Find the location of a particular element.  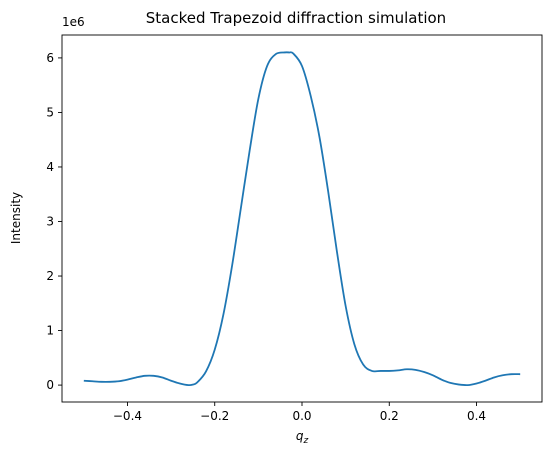

x-axis-label: qz is located at coordinates (302, 437).